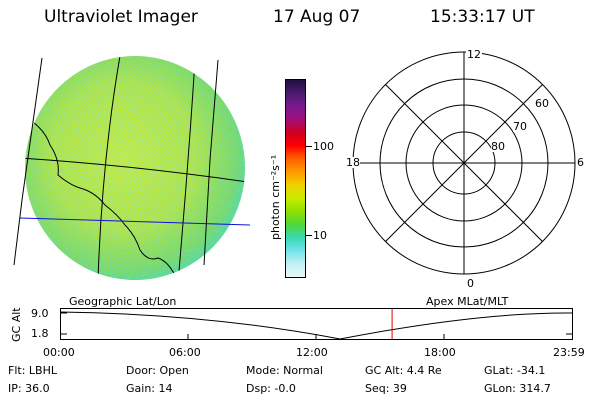 This screenshot has width=600, height=400. I want to click on colorbar, so click(295, 178).